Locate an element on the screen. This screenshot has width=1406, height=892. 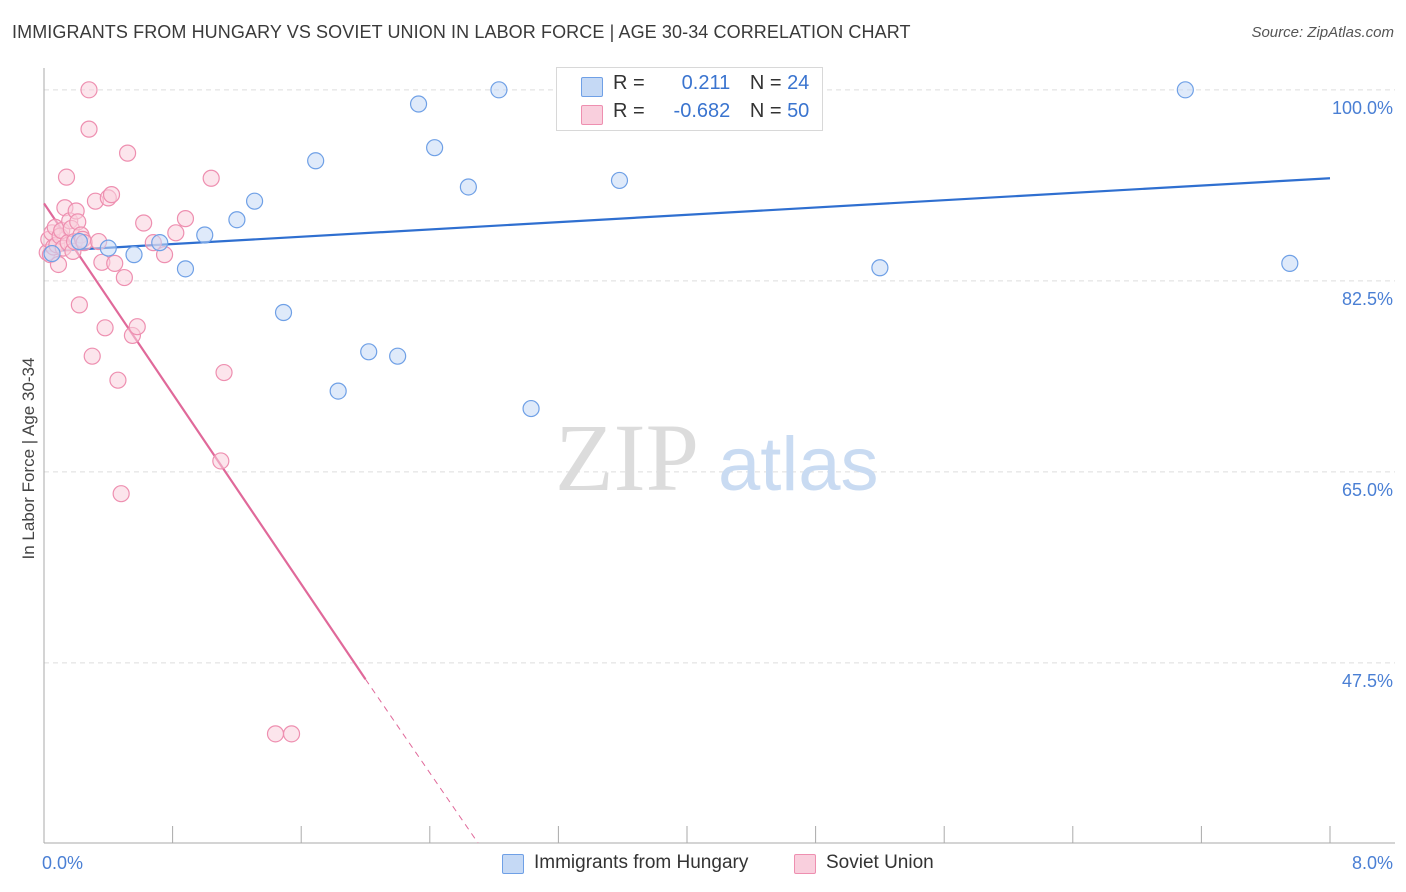
correlation-legend: R = 0.211 N = 24 R = -0.682 N = 50 is located at coordinates (689, 99).